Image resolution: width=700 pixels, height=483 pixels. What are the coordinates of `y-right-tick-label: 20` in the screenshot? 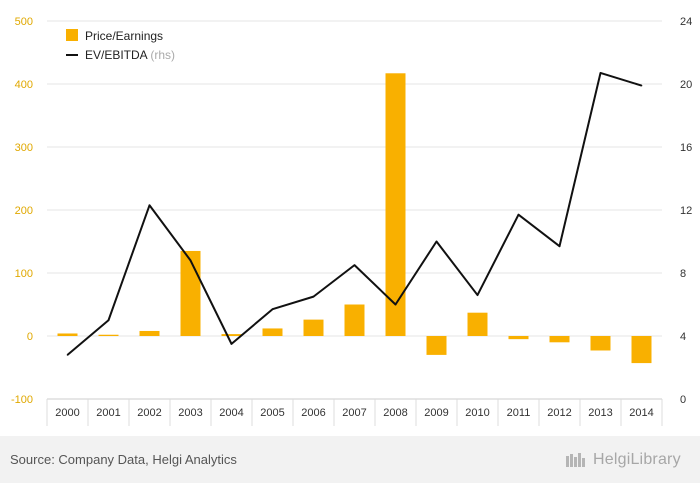 It's located at (686, 85).